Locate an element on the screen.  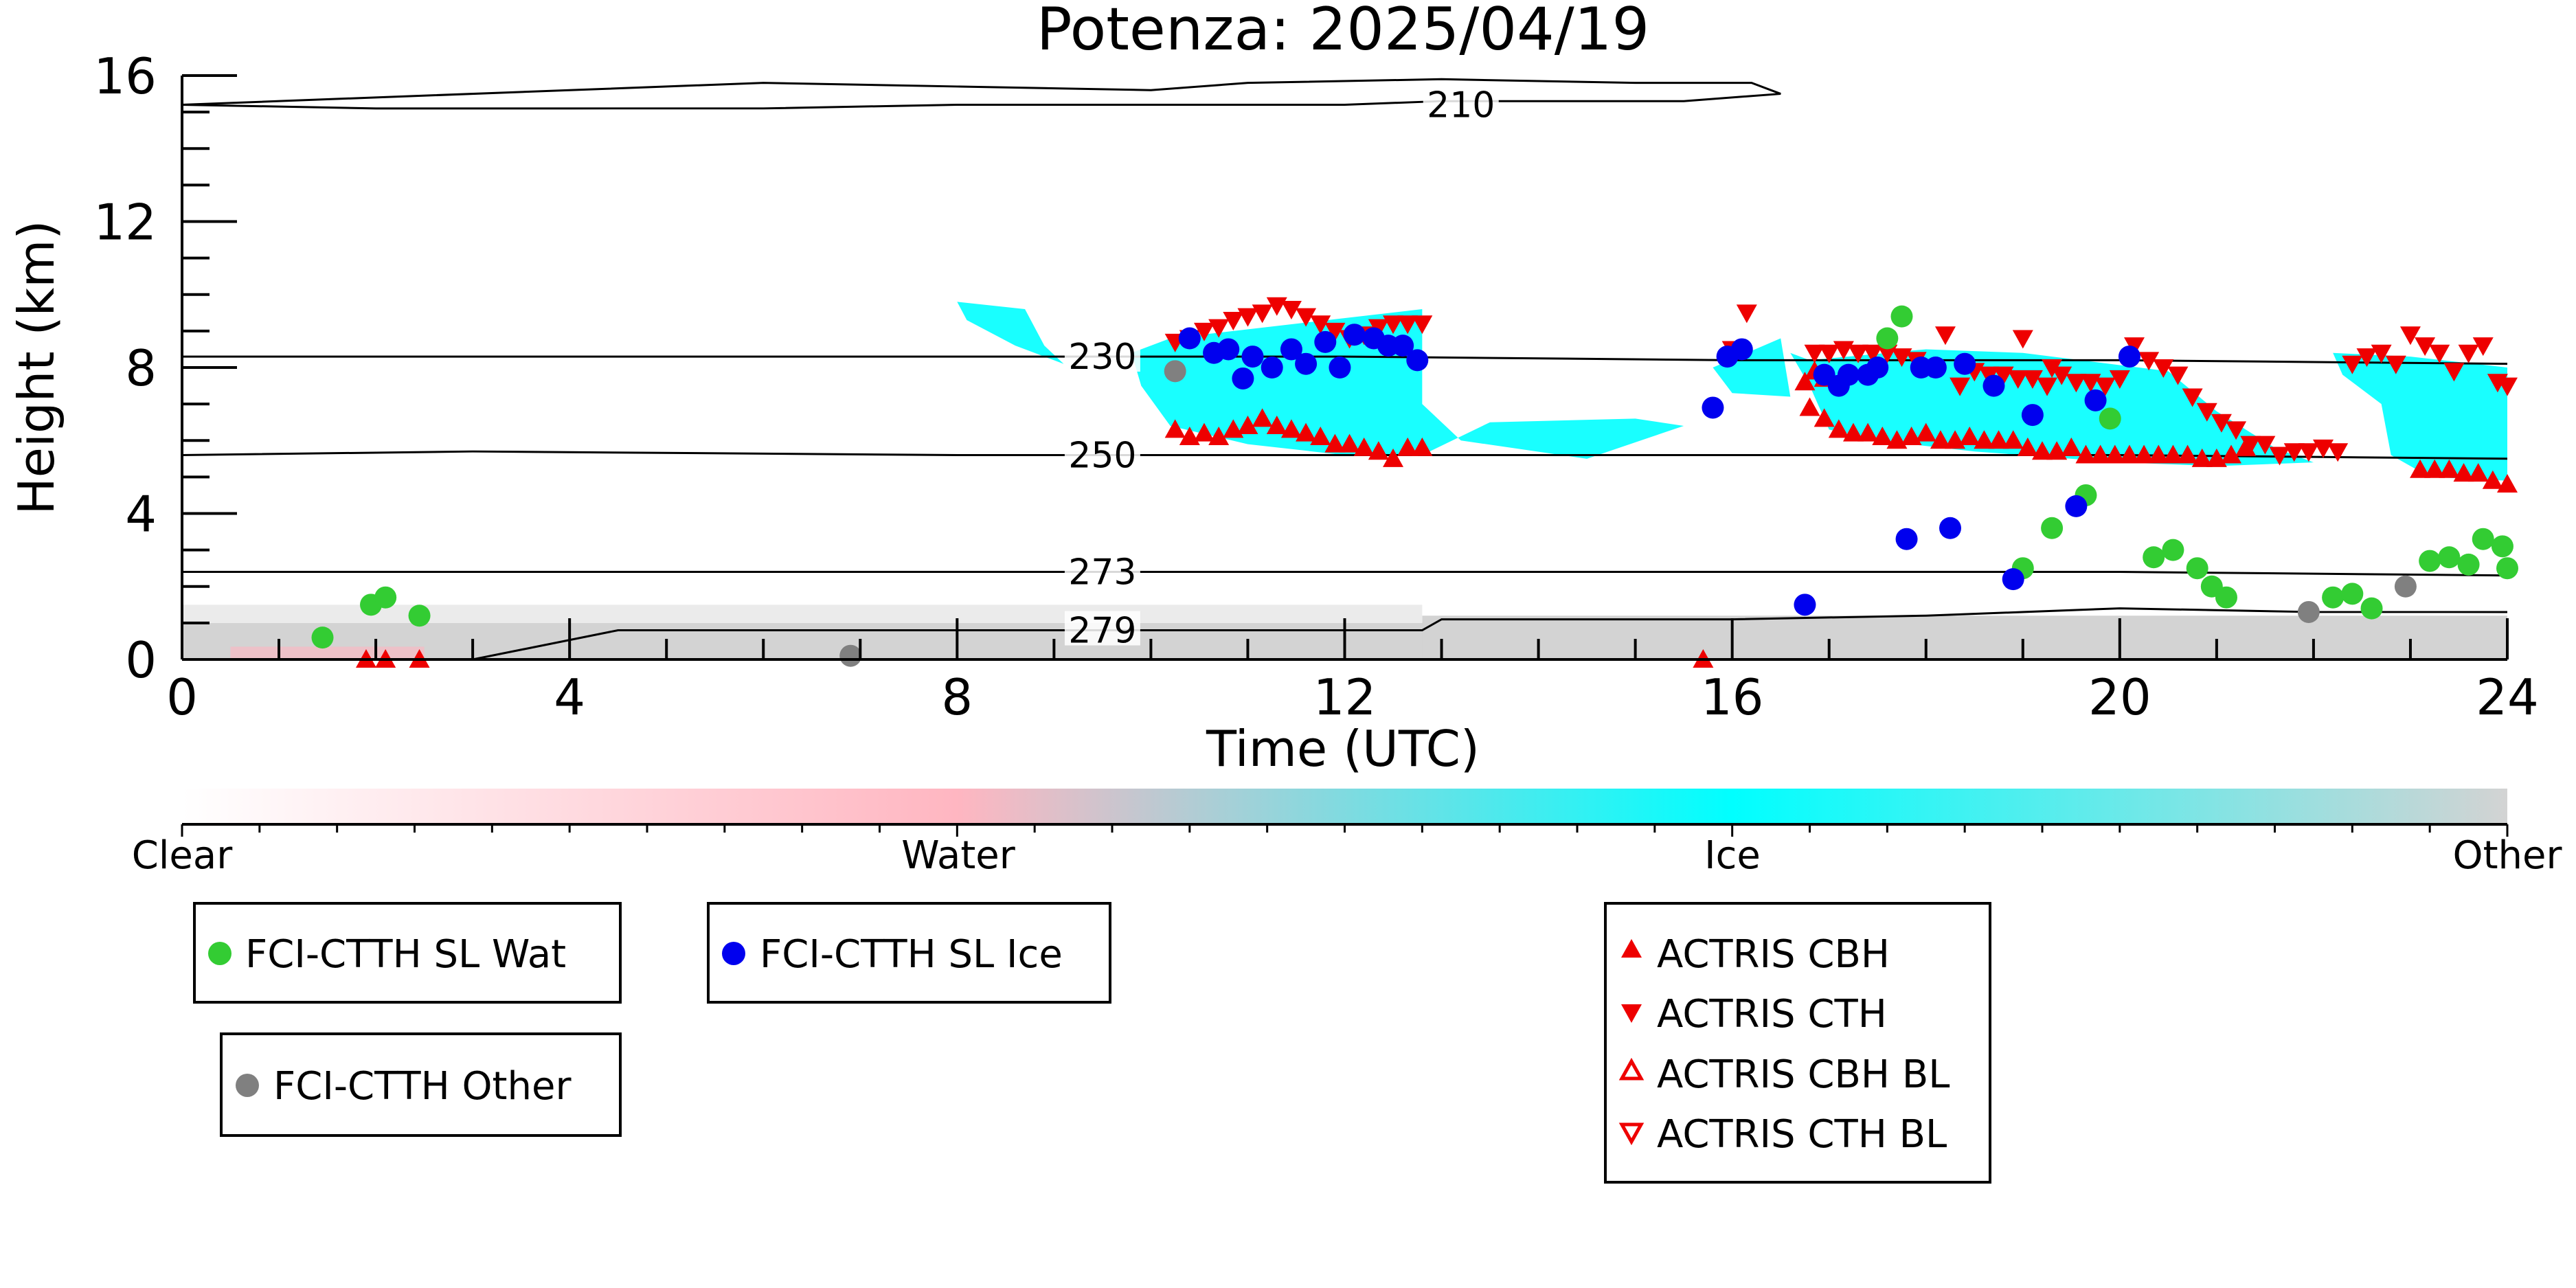
legend-marker-cbh-bl is located at coordinates (1631, 1069).